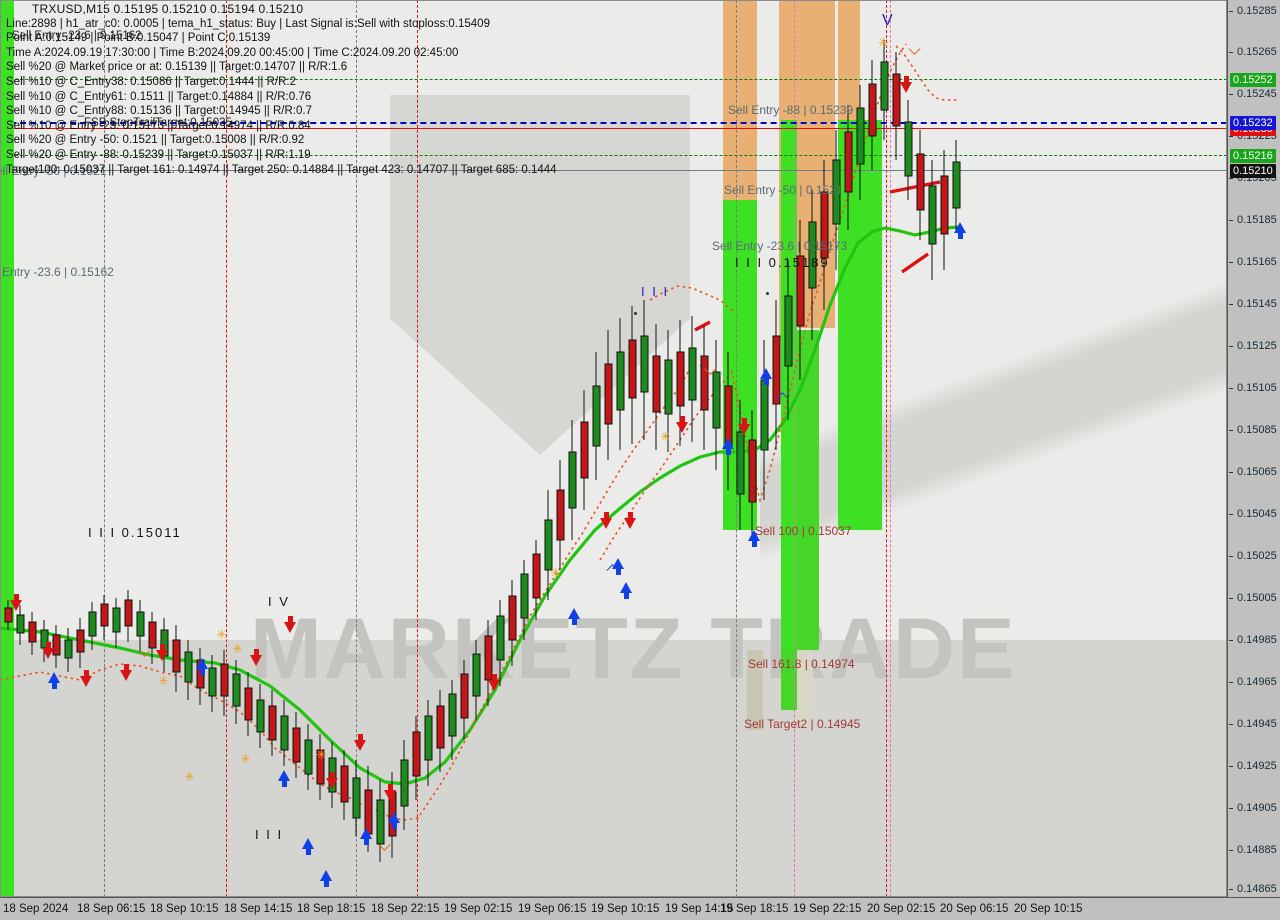  What do you see at coordinates (1254, 850) in the screenshot?
I see `price-tick: 0.14885` at bounding box center [1254, 850].